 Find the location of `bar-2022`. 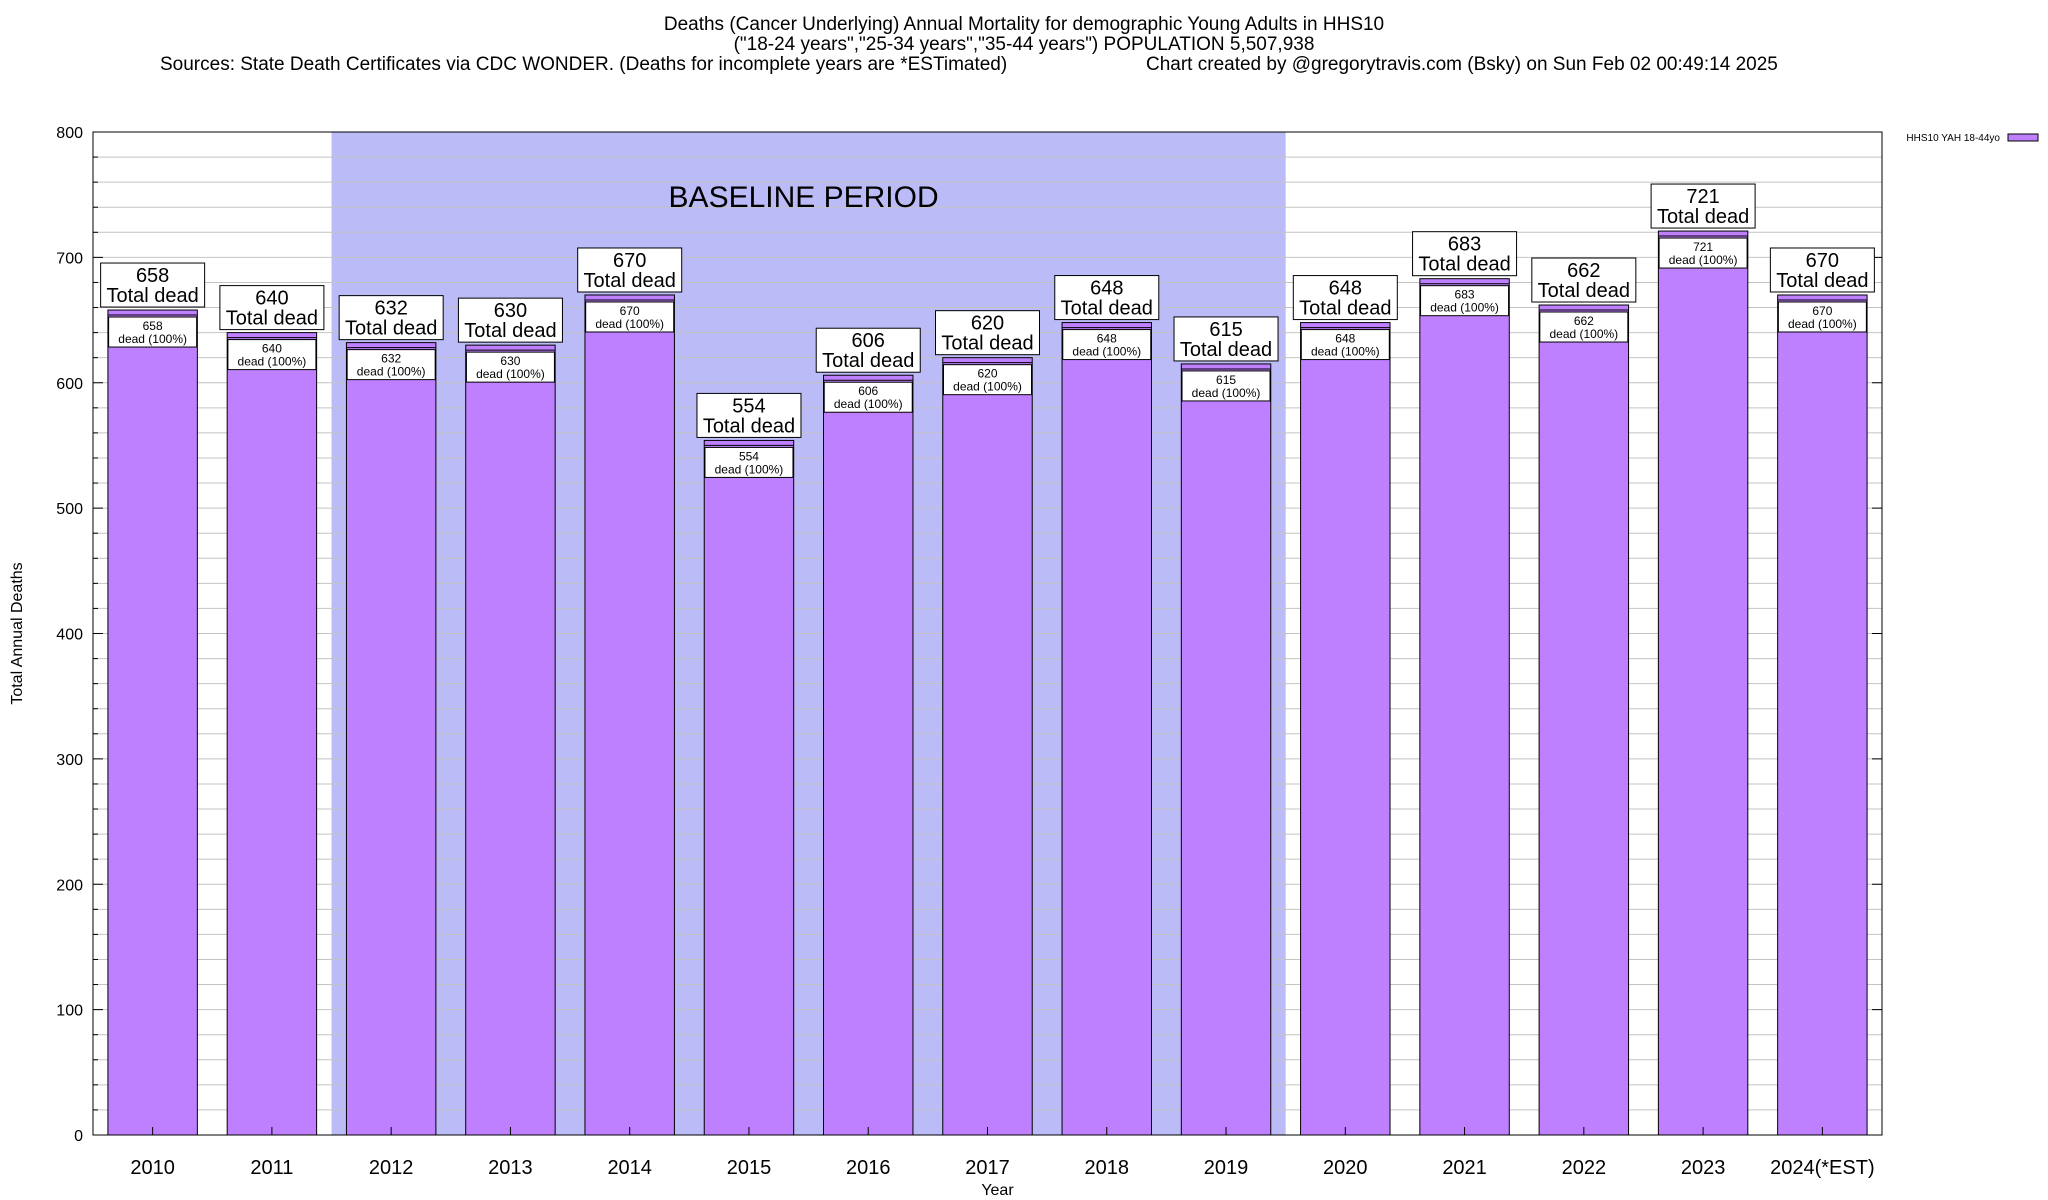

bar-2022 is located at coordinates (1584, 720).